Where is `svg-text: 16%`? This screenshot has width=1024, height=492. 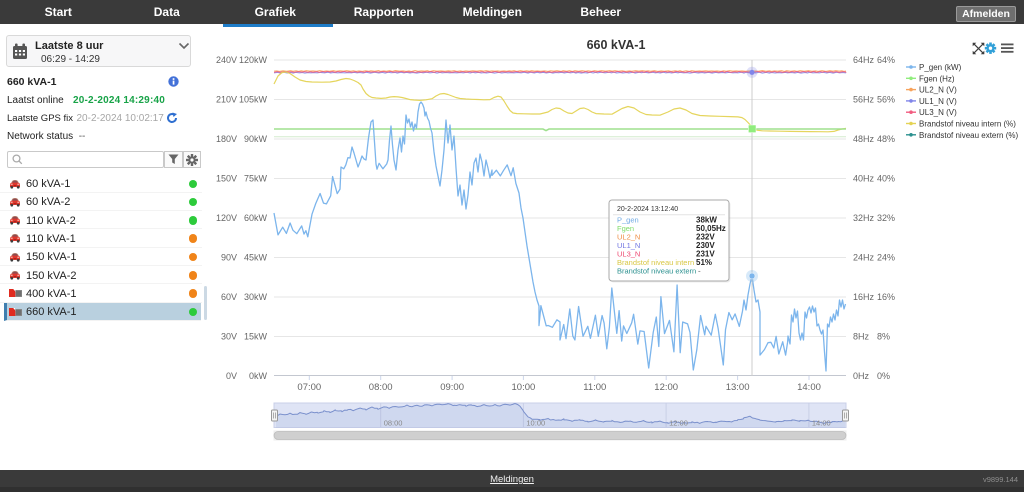
svg-text: 16% is located at coordinates (886, 297).